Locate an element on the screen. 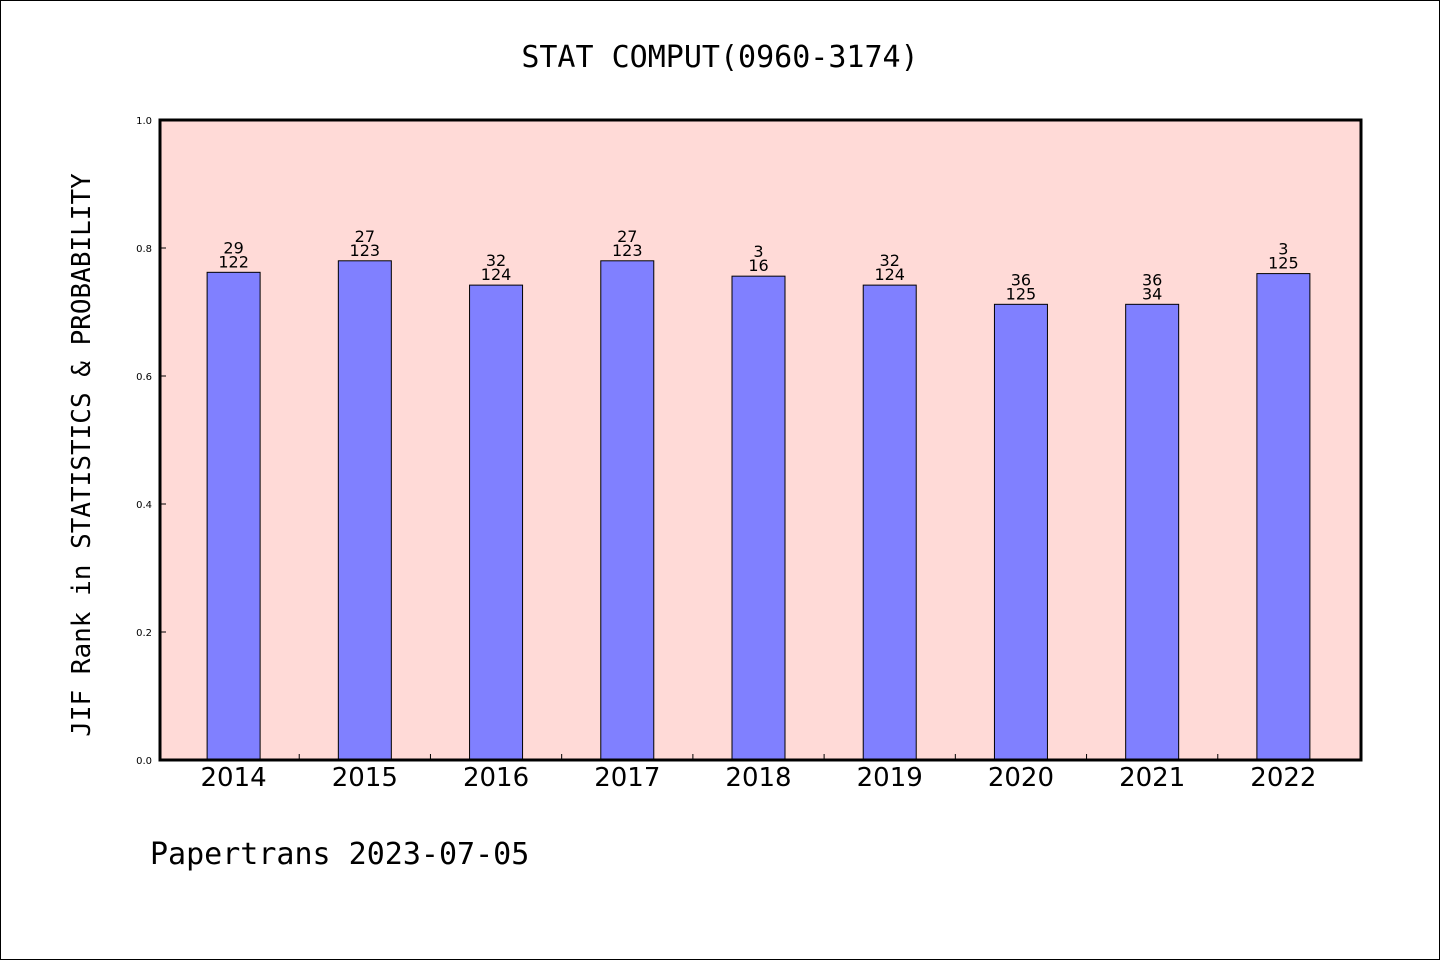  x-tick-label: 2019 is located at coordinates (890, 778).